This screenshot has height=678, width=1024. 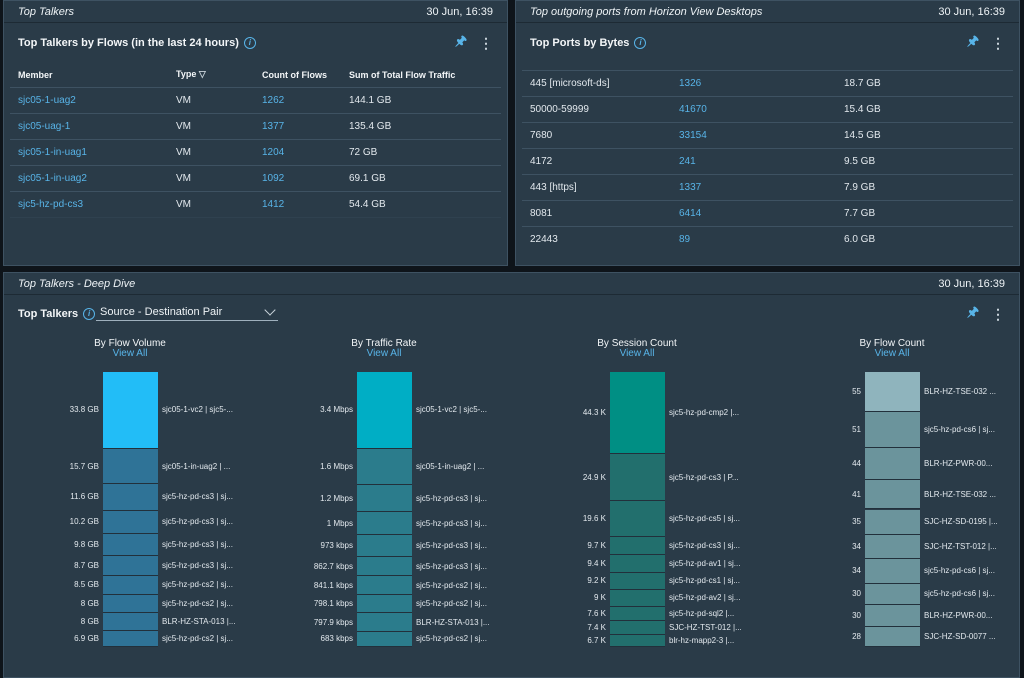 What do you see at coordinates (761, 161) in the screenshot?
I see `port-count-link: 241` at bounding box center [761, 161].